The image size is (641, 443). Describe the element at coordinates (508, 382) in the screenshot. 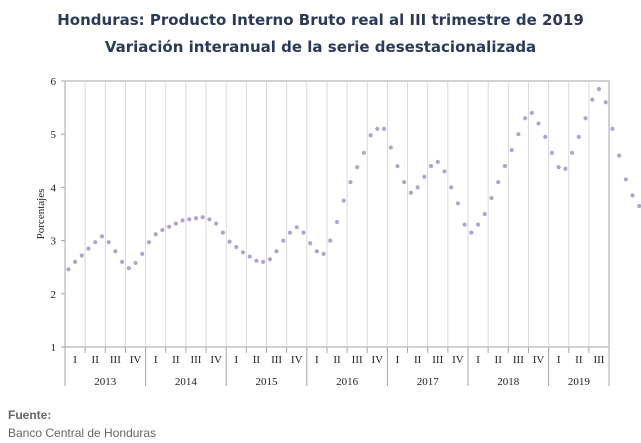

I see `x-year-label: 2018` at that location.